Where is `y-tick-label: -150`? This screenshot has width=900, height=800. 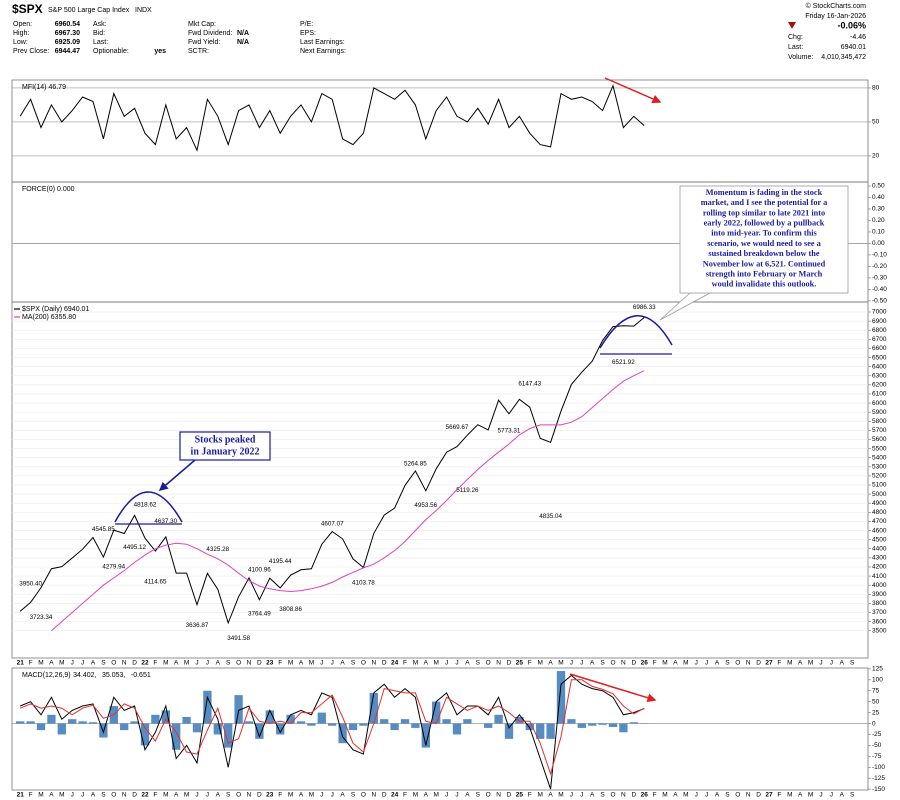
y-tick-label: -150 is located at coordinates (878, 789).